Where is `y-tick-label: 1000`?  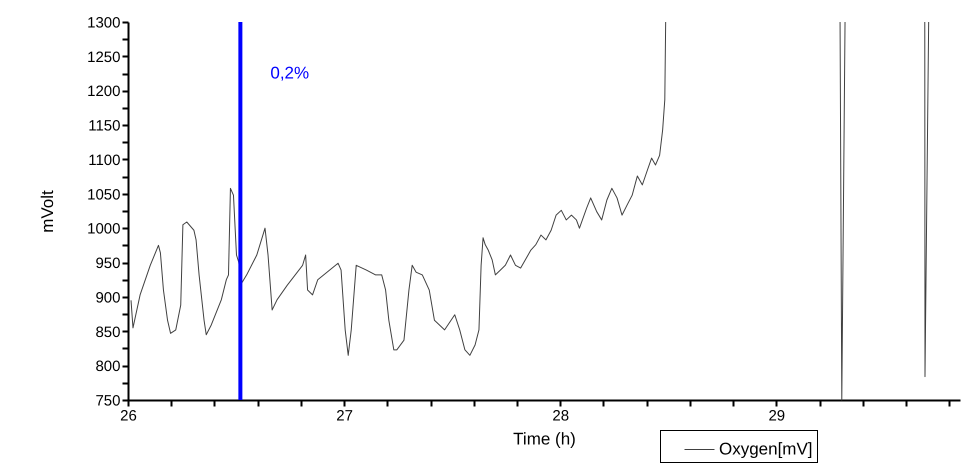
y-tick-label: 1000 is located at coordinates (103, 229).